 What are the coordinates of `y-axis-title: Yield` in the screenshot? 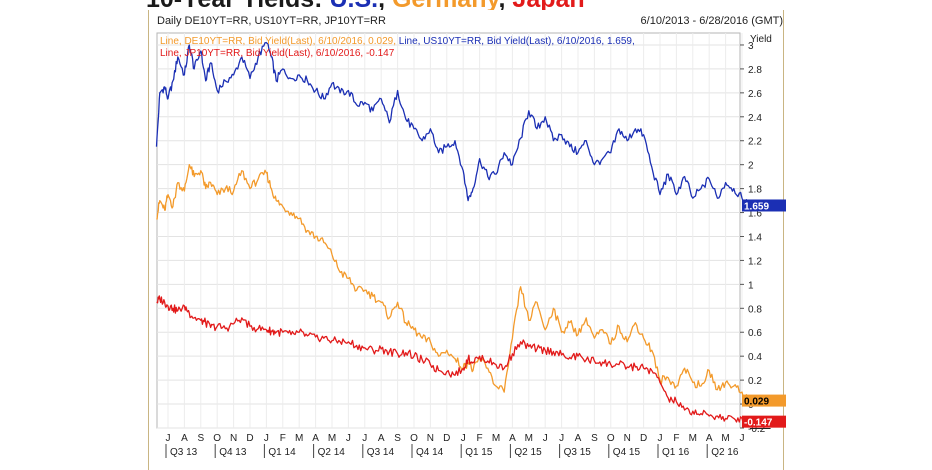 It's located at (761, 39).